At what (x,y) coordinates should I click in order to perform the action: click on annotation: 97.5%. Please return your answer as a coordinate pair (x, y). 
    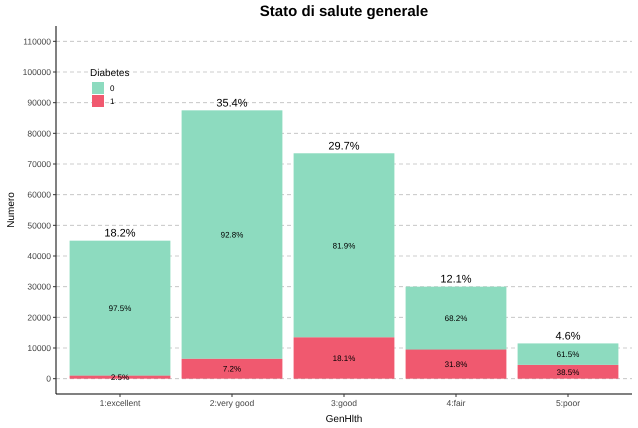
    Looking at the image, I should click on (120, 309).